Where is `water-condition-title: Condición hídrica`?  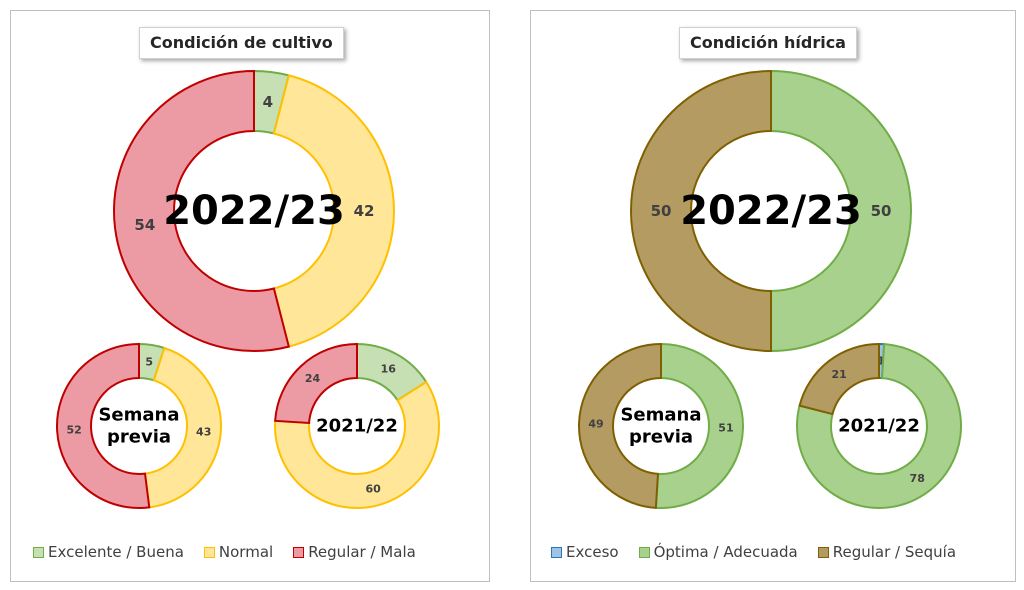
water-condition-title: Condición hídrica is located at coordinates (768, 43).